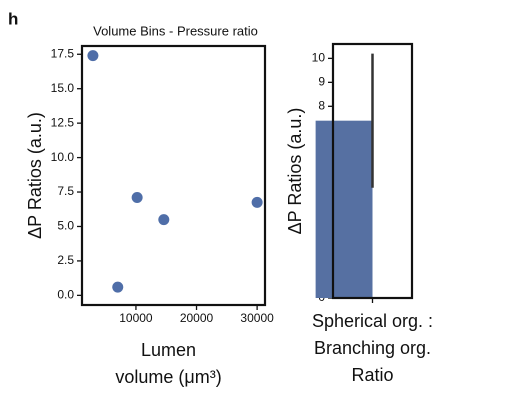 This screenshot has width=512, height=402. Describe the element at coordinates (175, 30) in the screenshot. I see `chart-title: Volume Bins - Pressure ratio` at that location.